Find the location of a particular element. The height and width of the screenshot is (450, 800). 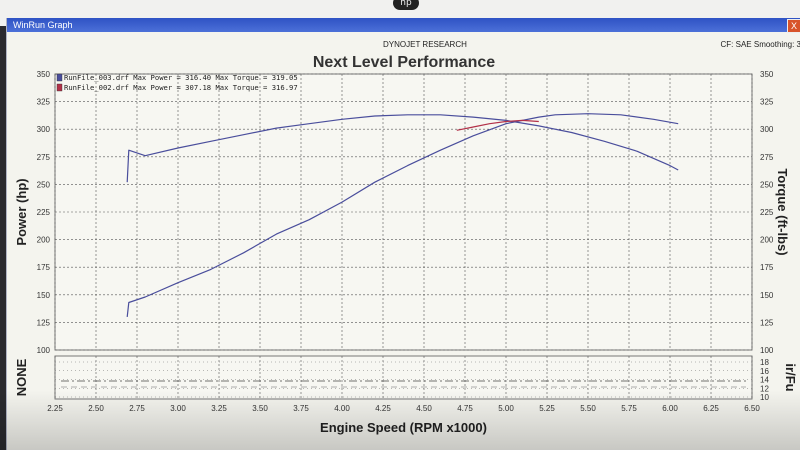

y2-tick-label: 200 is located at coordinates (767, 240).